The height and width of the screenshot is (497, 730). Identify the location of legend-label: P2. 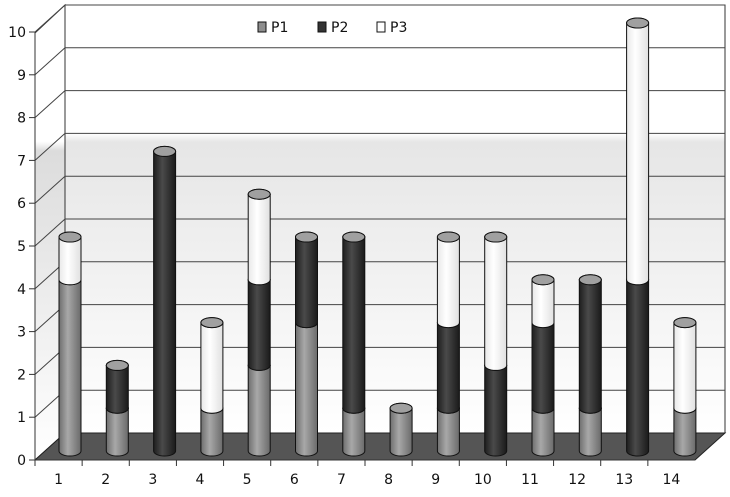
(339, 28).